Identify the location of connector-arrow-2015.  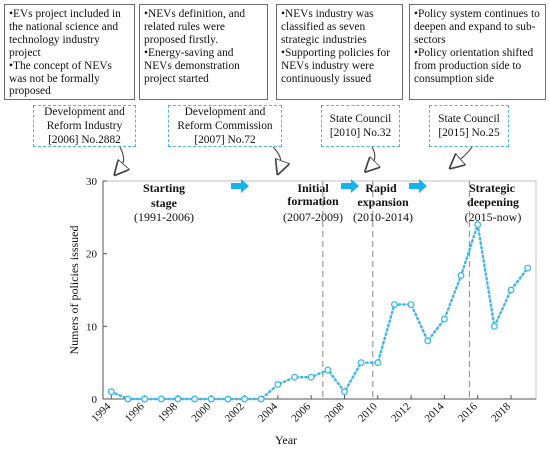
(464, 155).